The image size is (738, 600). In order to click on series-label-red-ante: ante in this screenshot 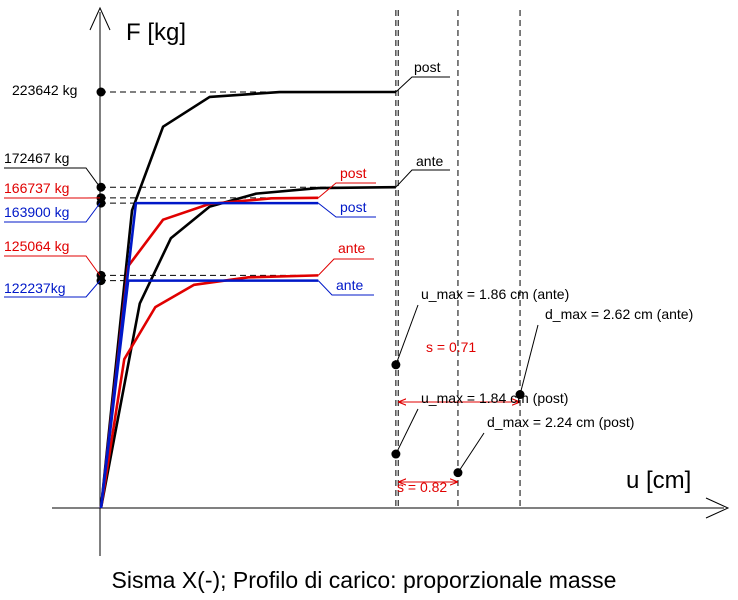, I will do `click(351, 248)`.